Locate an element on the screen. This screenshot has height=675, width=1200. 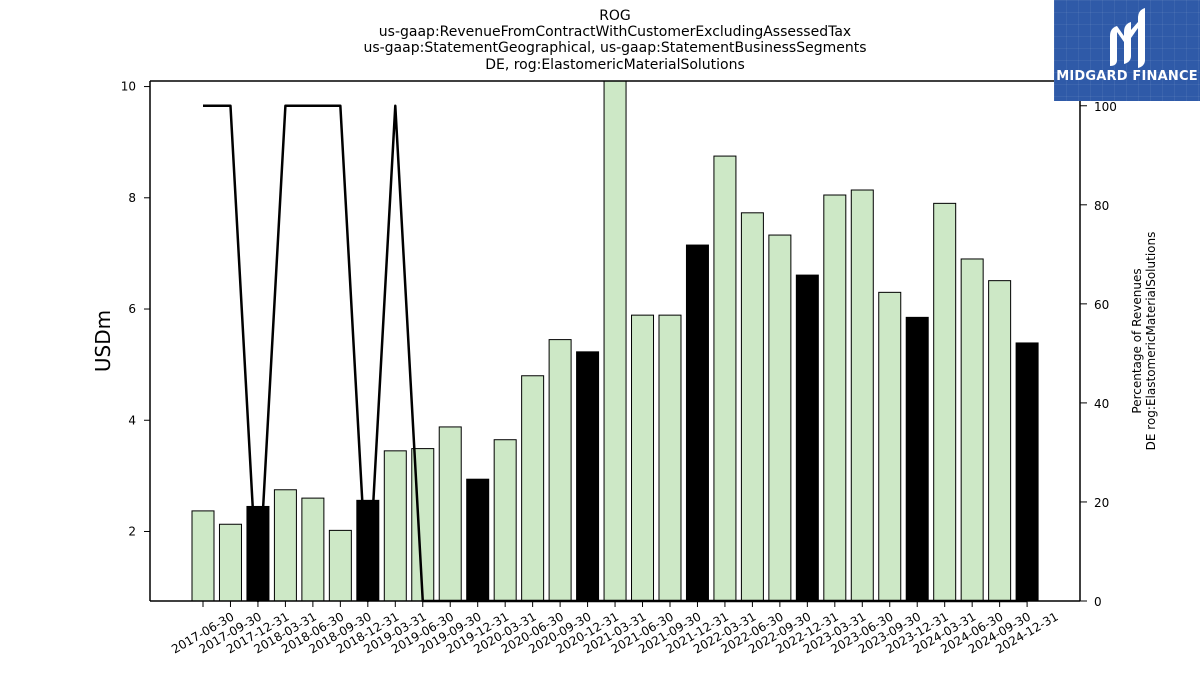
brand-logo: MIDGARD FINANCE is located at coordinates (1127, 50).